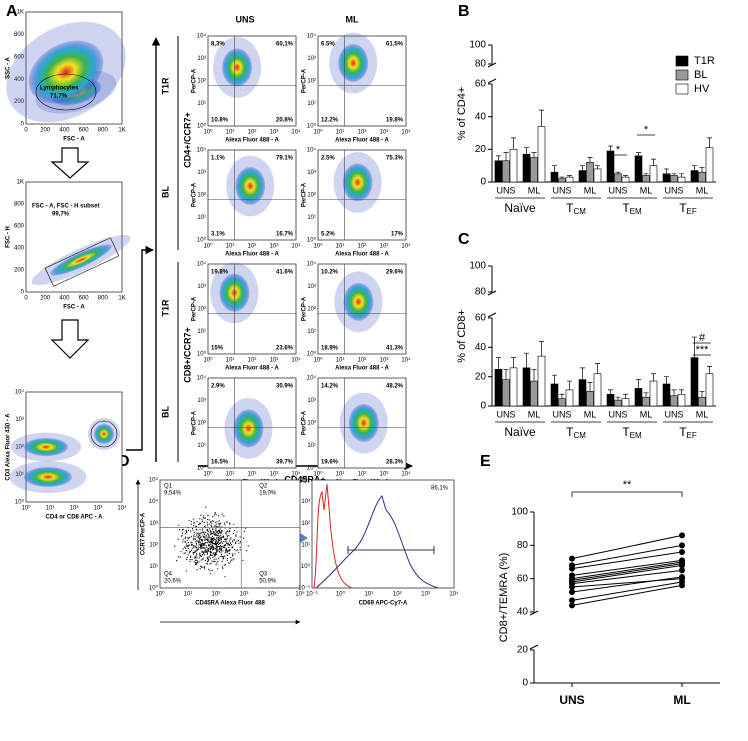 Image resolution: width=748 pixels, height=741 pixels. What do you see at coordinates (330, 273) in the screenshot?
I see `quadrant-value: 10.2%` at bounding box center [330, 273].